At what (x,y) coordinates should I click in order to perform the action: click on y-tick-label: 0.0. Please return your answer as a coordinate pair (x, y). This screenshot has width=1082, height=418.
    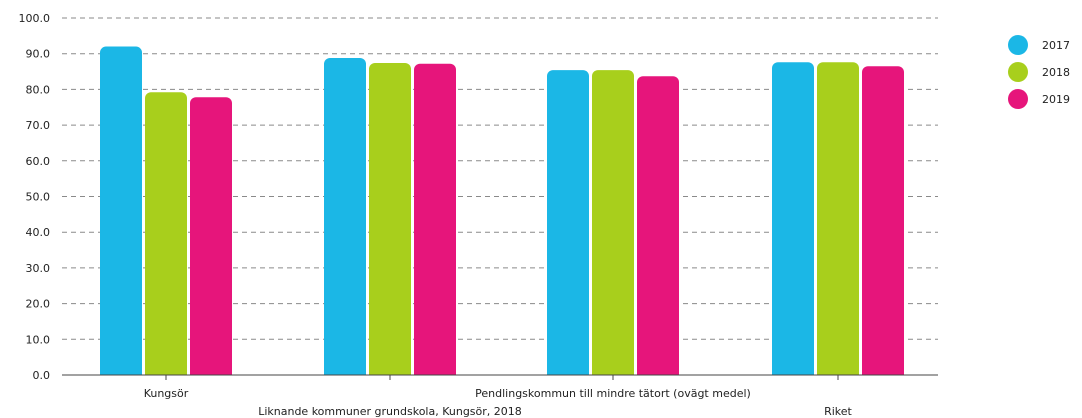
    Looking at the image, I should click on (42, 375).